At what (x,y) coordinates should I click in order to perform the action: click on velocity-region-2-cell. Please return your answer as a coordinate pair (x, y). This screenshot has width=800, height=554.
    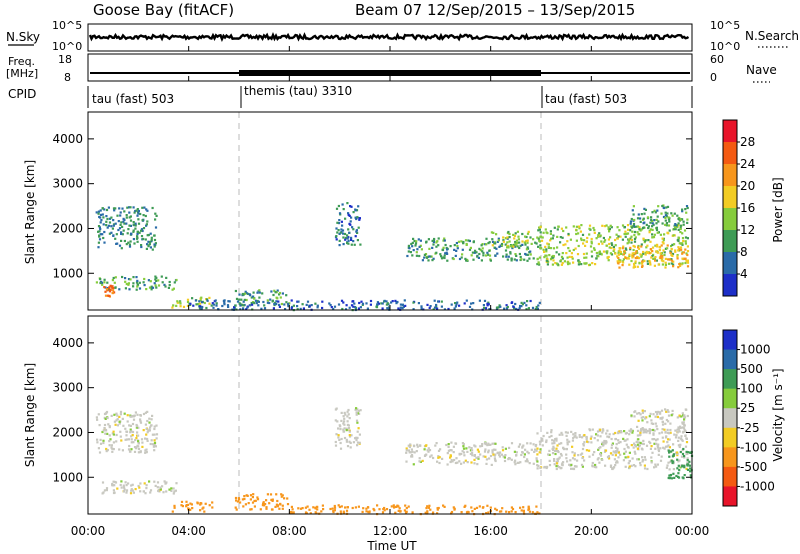
    Looking at the image, I should click on (182, 501).